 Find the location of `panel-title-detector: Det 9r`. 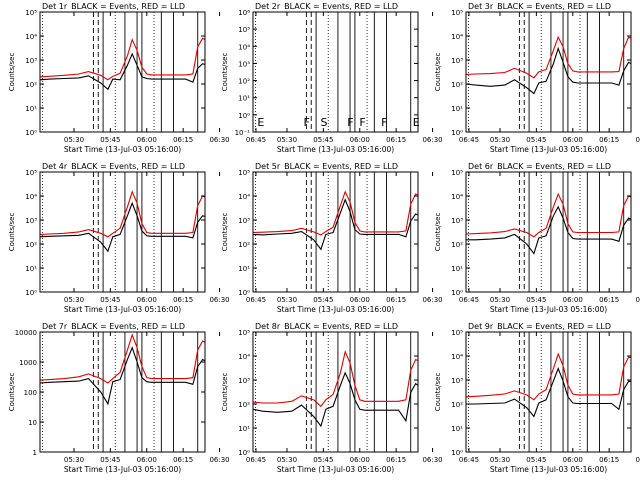

panel-title-detector: Det 9r is located at coordinates (481, 326).